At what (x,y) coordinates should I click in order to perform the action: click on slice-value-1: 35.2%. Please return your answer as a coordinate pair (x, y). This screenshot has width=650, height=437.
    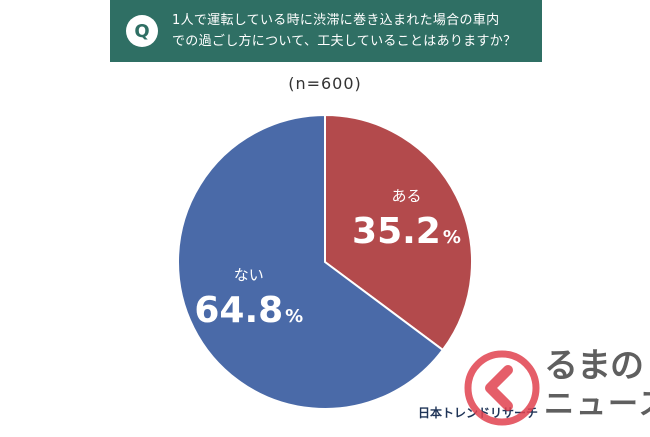
    Looking at the image, I should click on (406, 231).